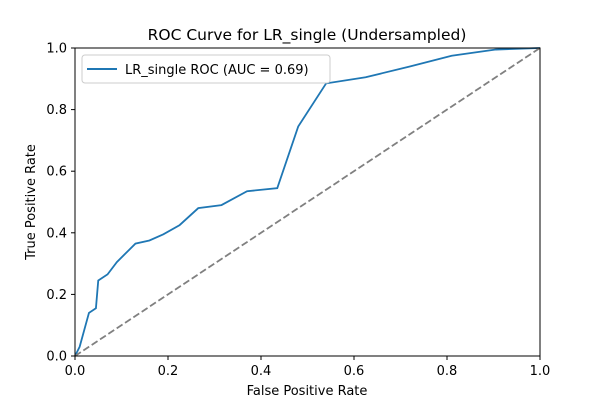 The image size is (600, 400). I want to click on x-tick-label: 0.6, so click(354, 371).